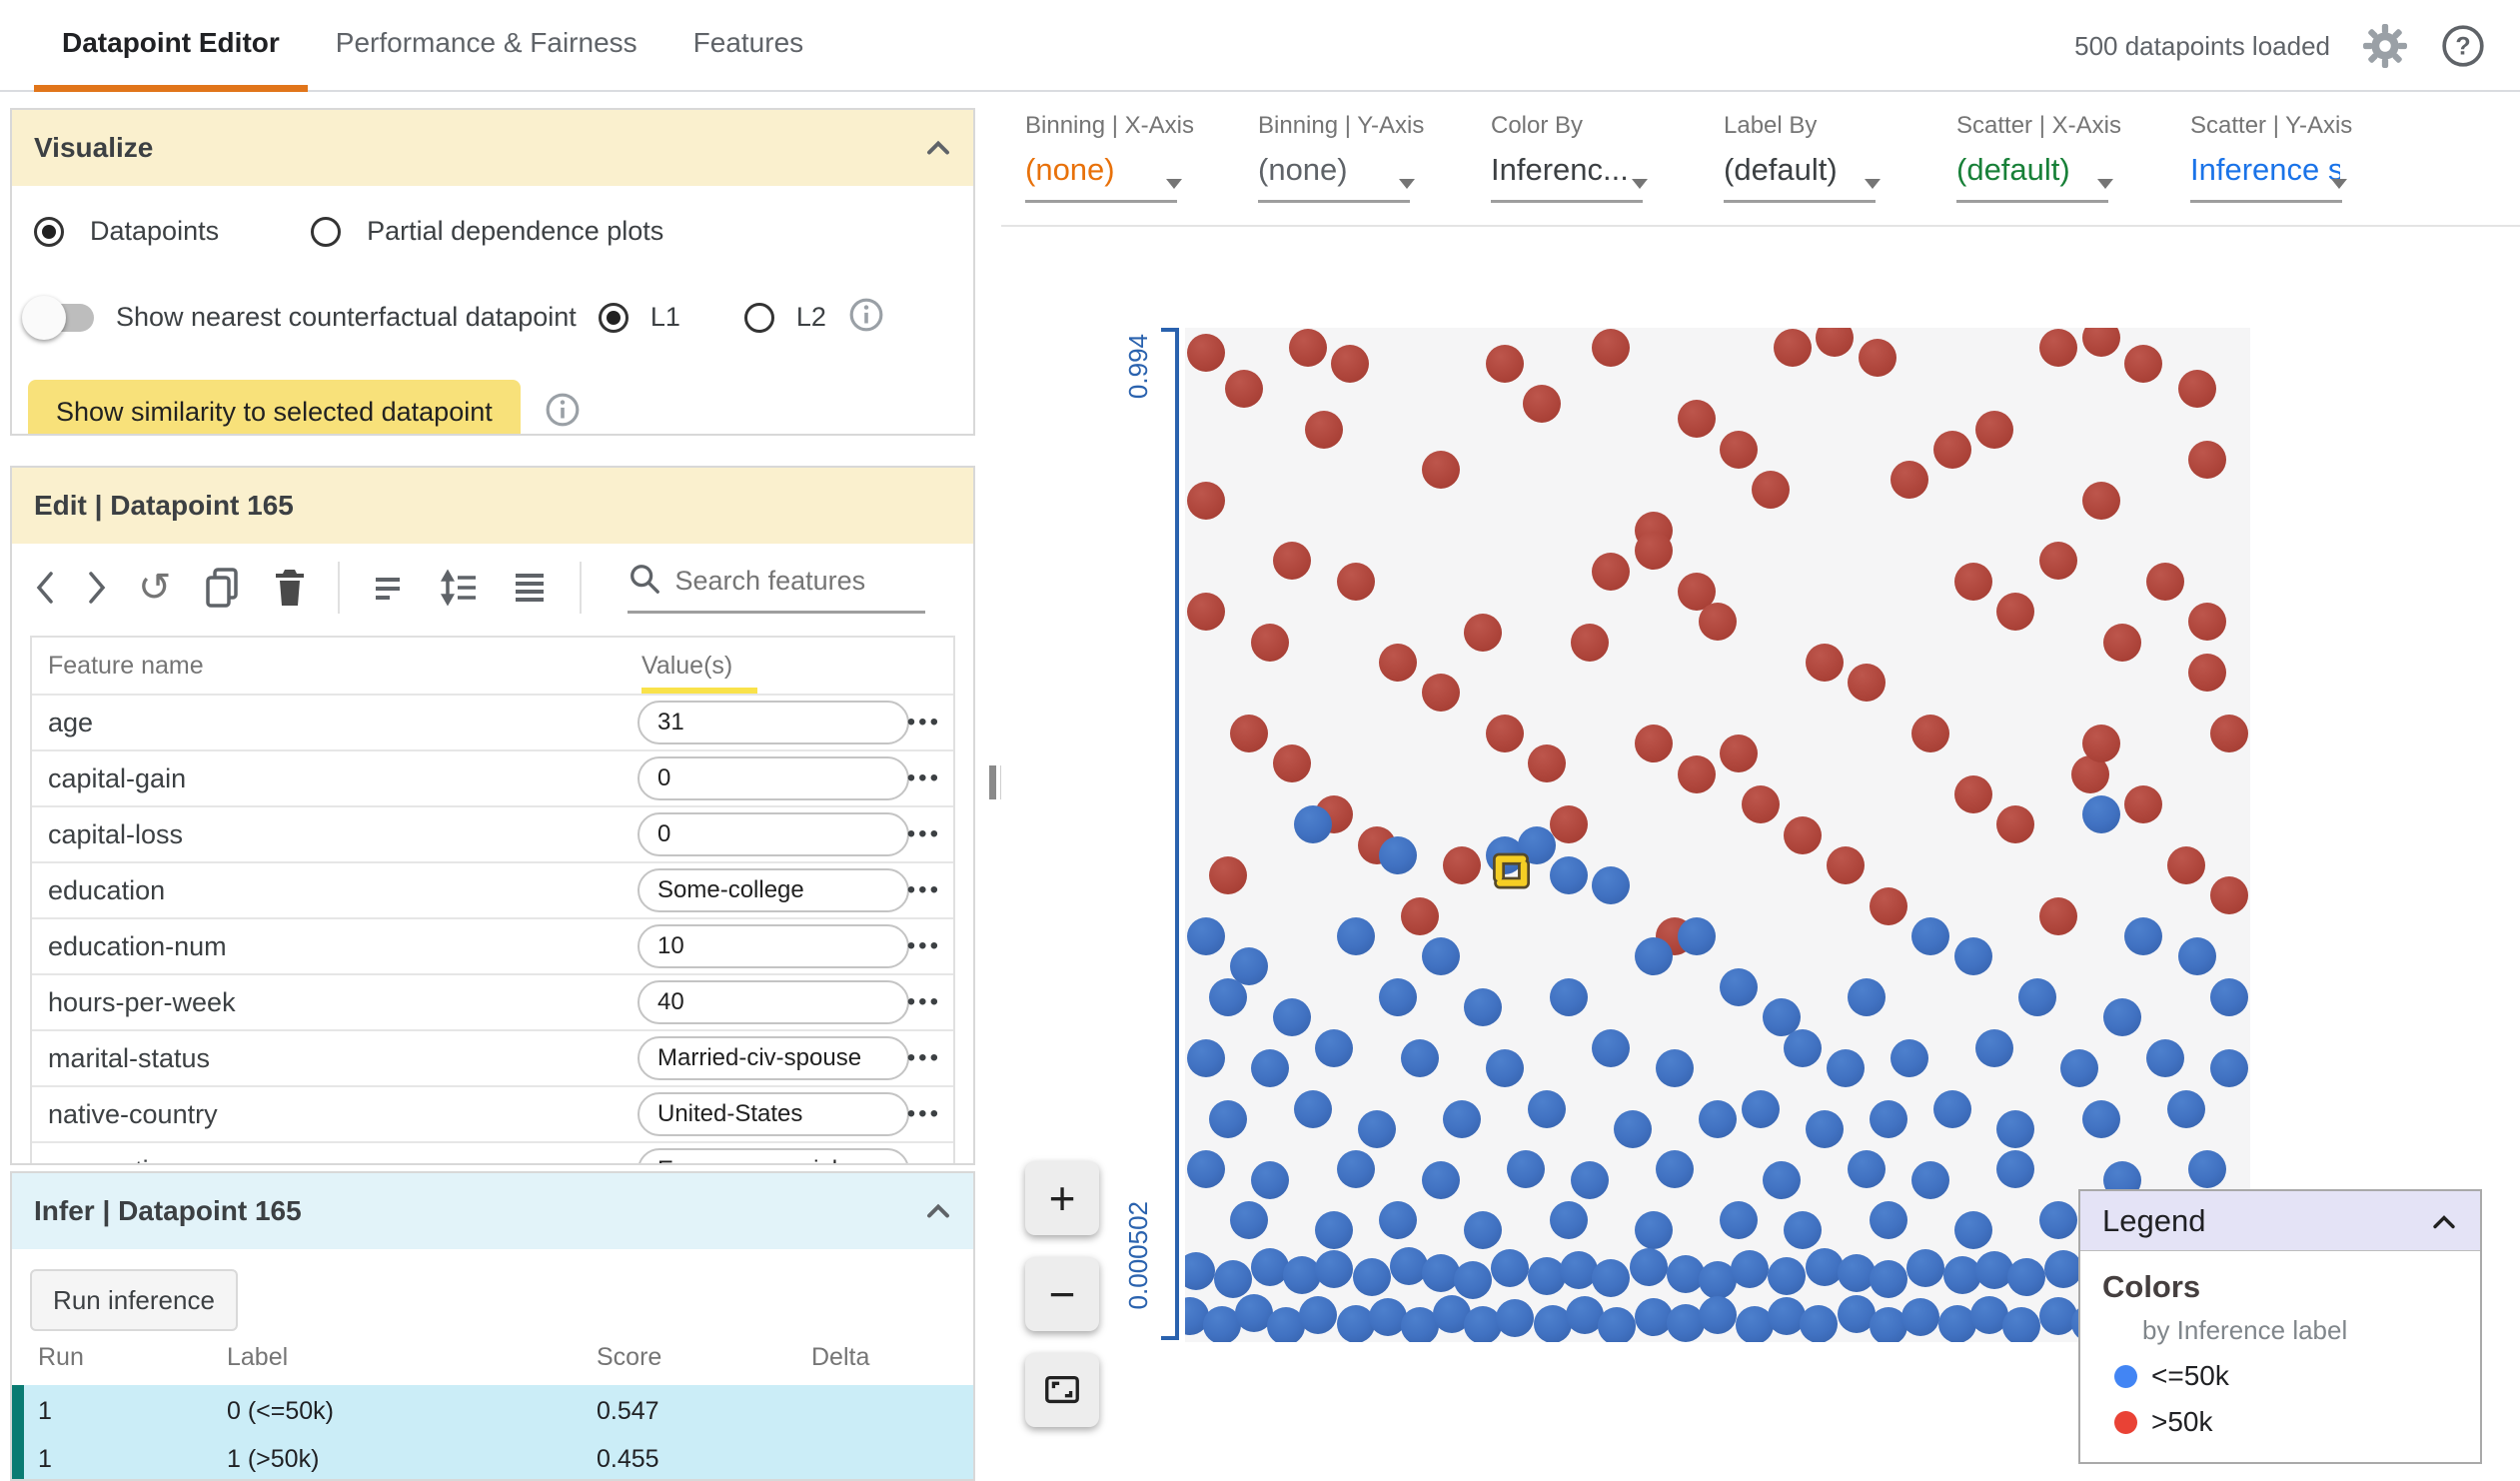 The width and height of the screenshot is (2520, 1481). I want to click on selected-datapoint-marker, so click(1511, 872).